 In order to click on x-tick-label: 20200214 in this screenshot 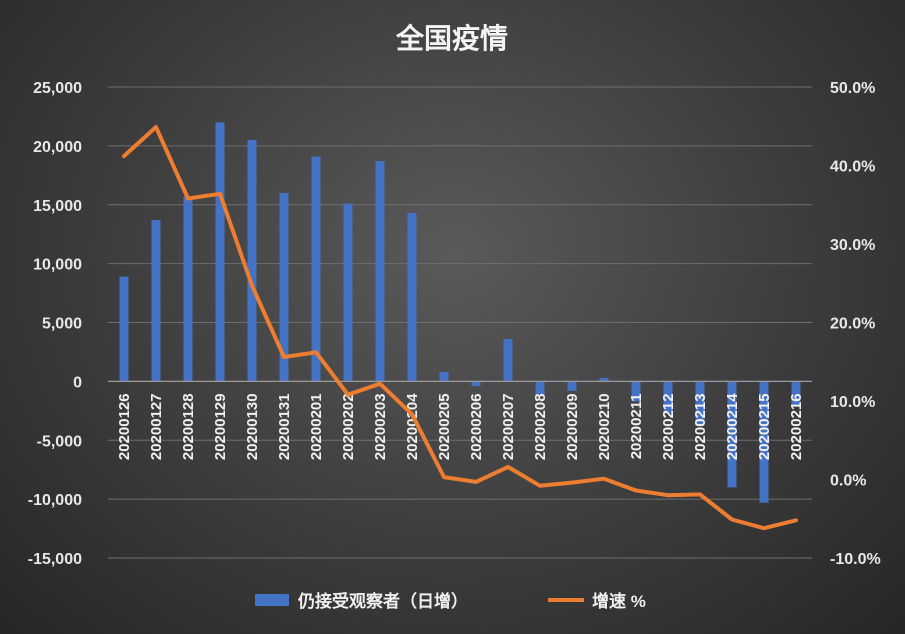, I will do `click(732, 426)`.